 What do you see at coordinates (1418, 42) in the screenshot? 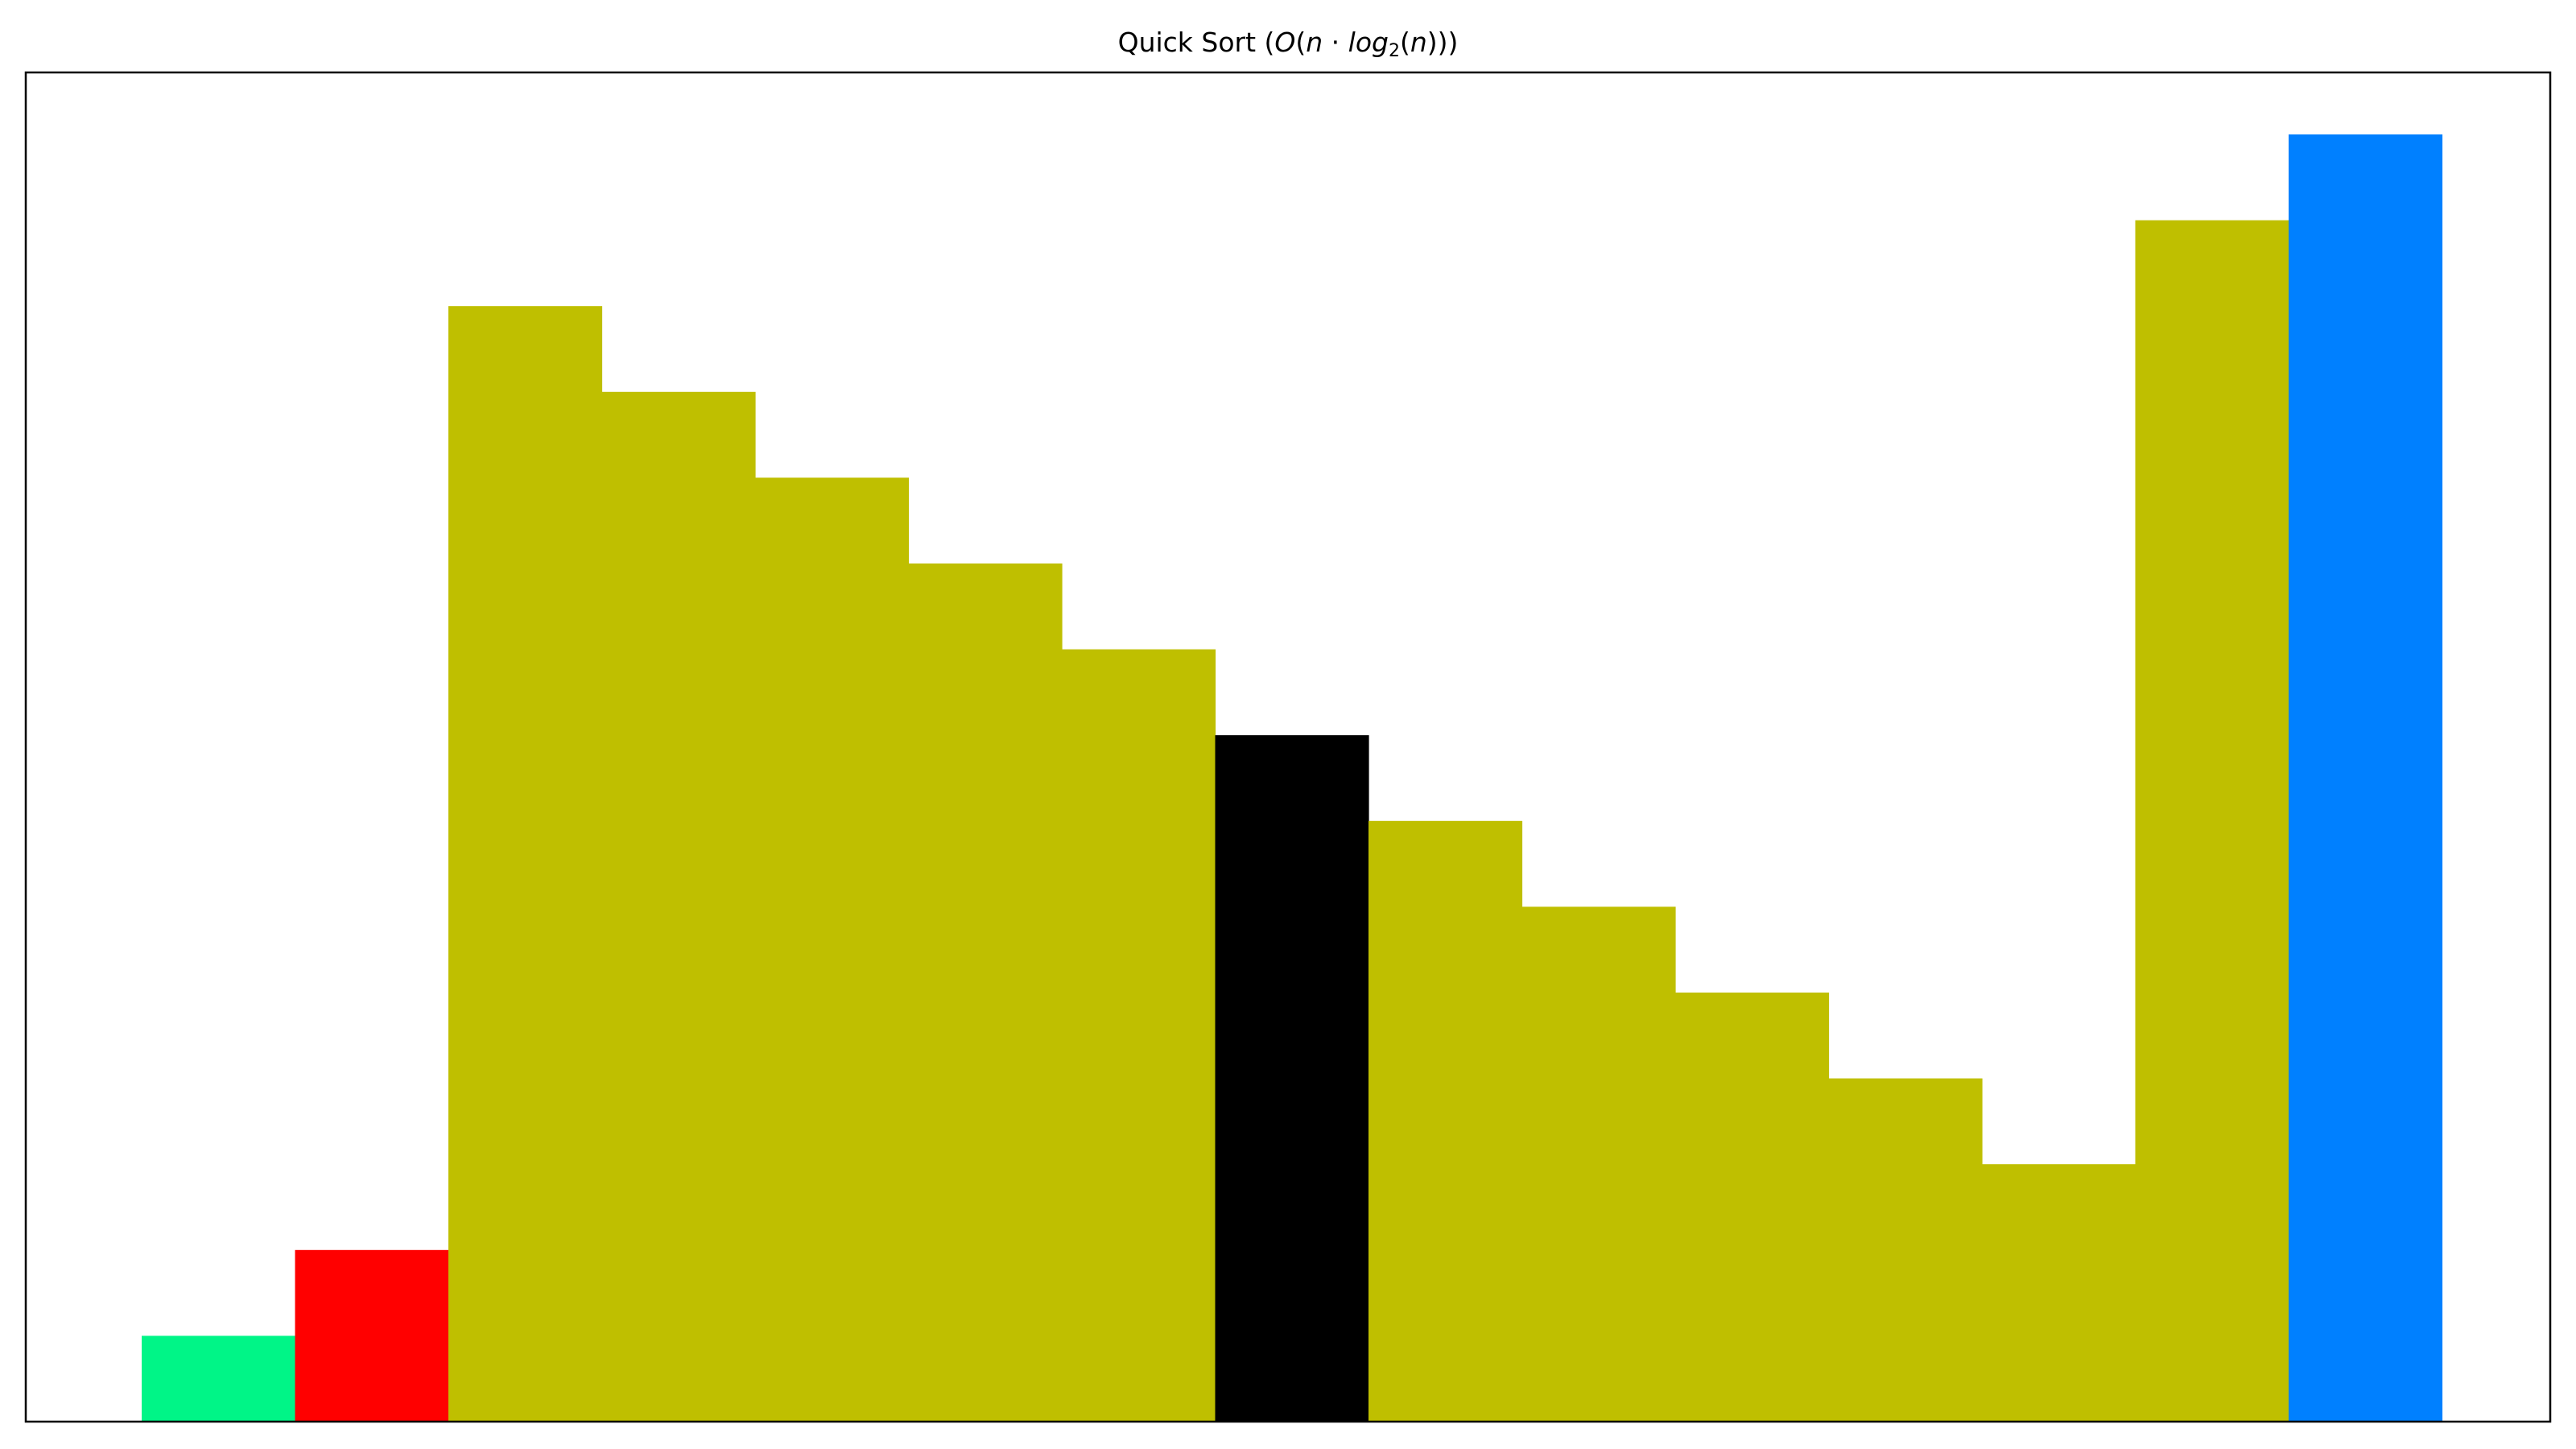
I see `title-n-second: n` at bounding box center [1418, 42].